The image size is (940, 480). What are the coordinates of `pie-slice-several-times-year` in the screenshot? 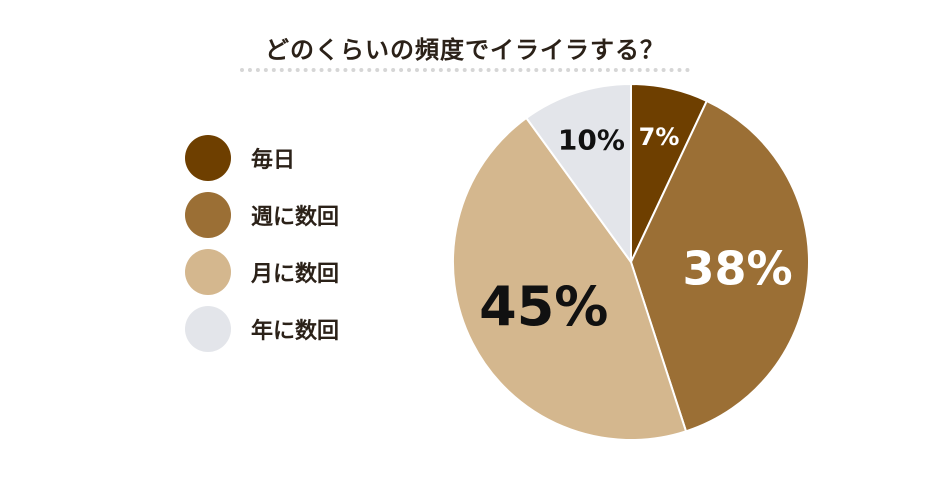 It's located at (578, 174).